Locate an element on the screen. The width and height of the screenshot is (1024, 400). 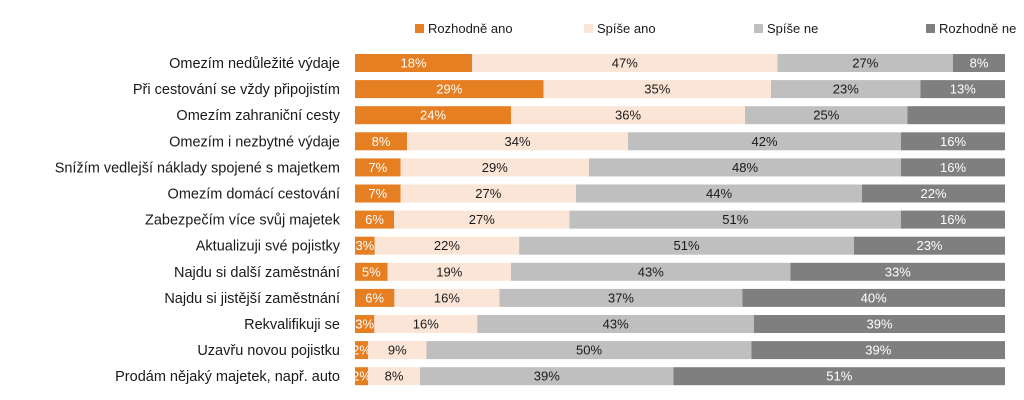
category-label: Najdu si další zaměstnání is located at coordinates (257, 273).